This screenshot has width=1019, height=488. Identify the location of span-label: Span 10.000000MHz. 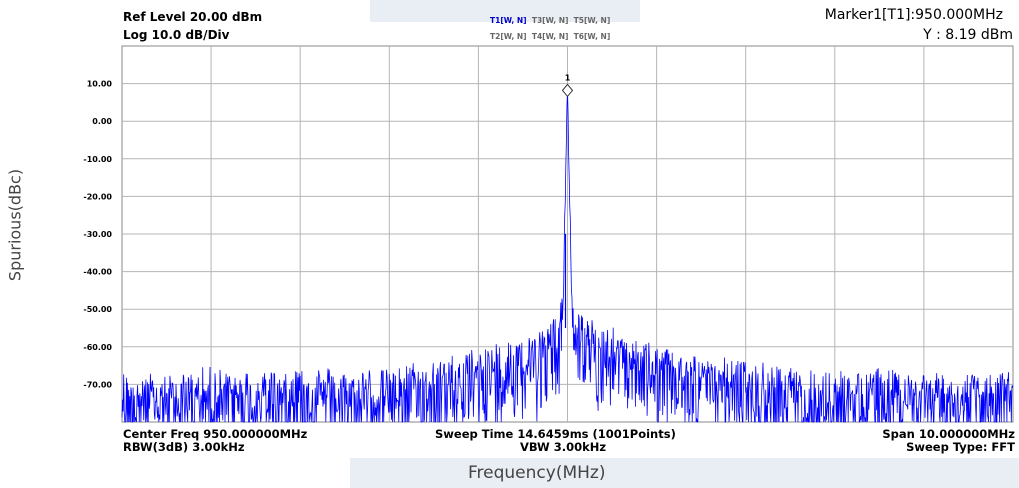
(948, 434).